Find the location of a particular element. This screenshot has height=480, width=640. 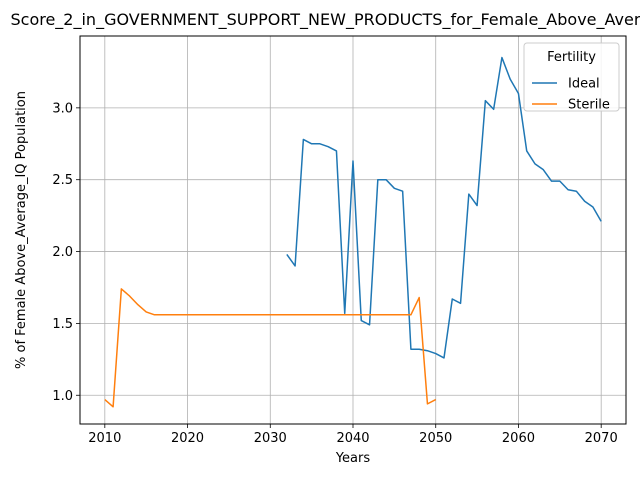

x-tick-label: 2060 is located at coordinates (518, 438).